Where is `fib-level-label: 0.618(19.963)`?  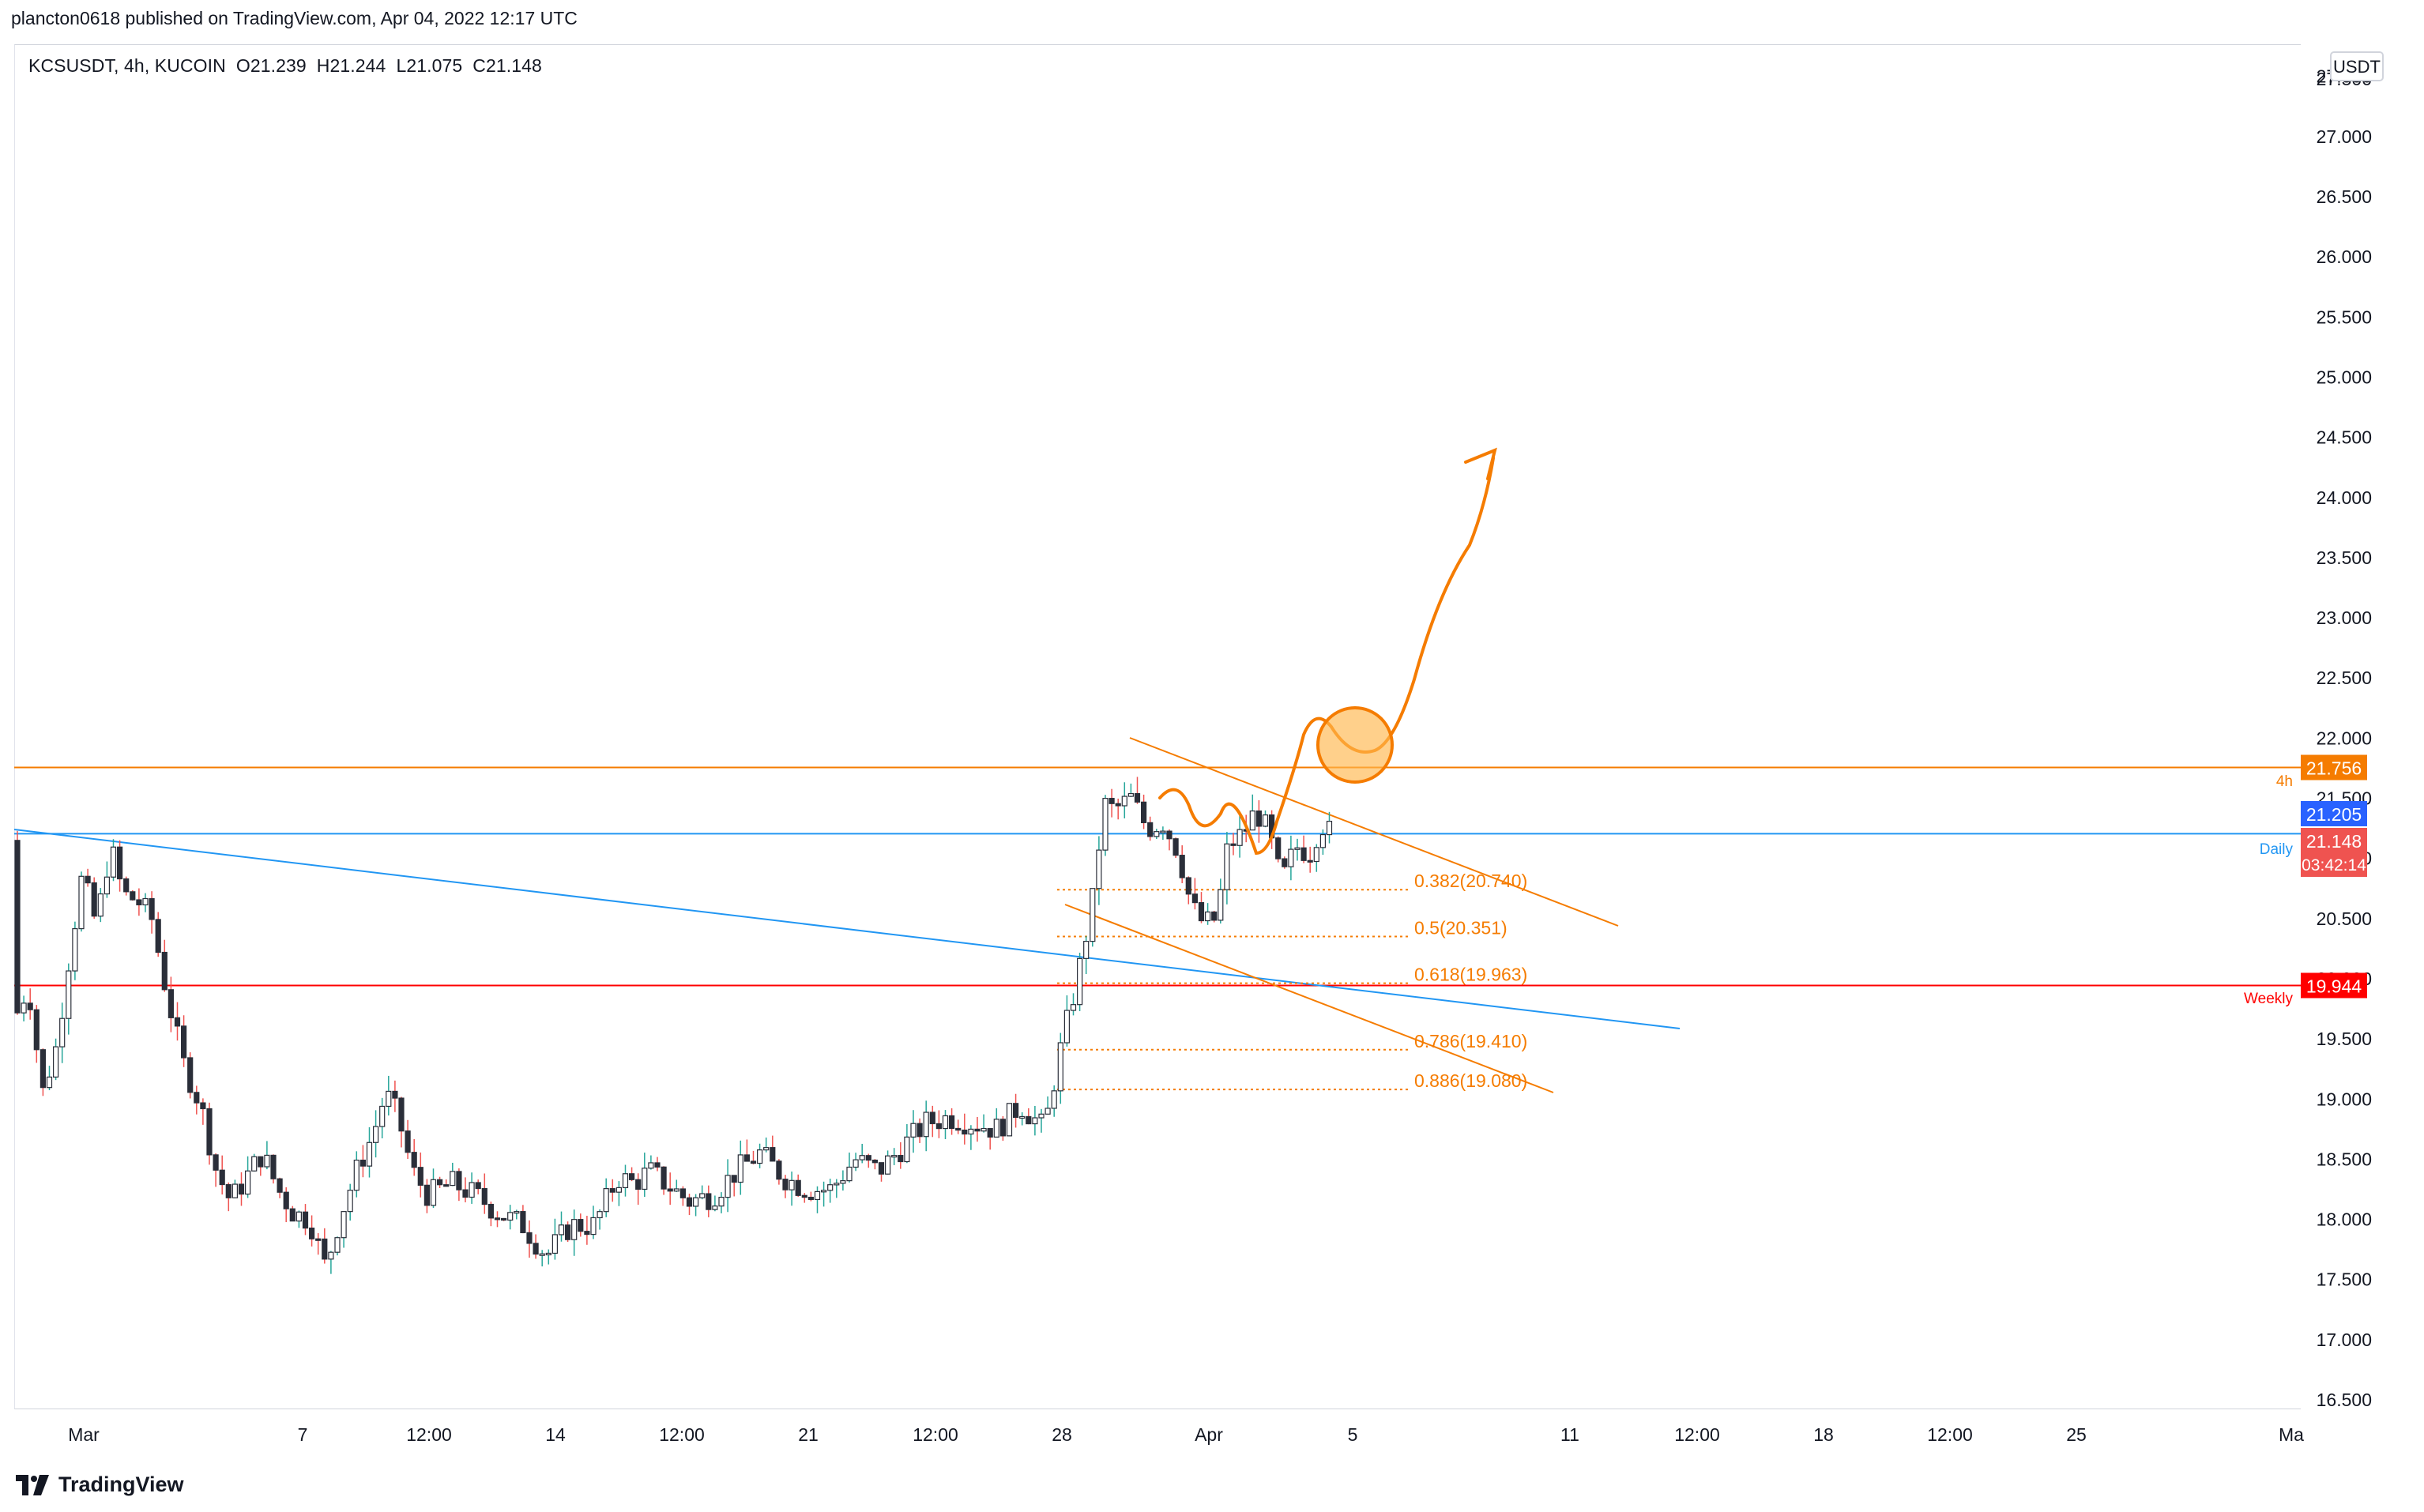 fib-level-label: 0.618(19.963) is located at coordinates (1470, 975).